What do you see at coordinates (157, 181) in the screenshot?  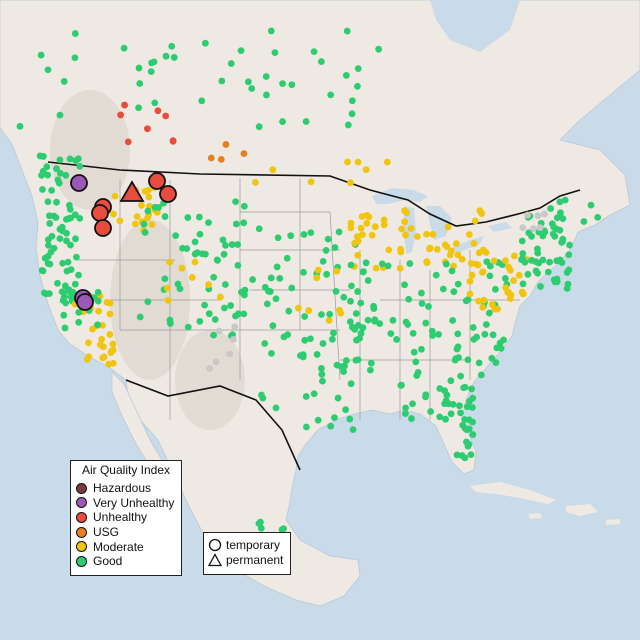 I see `temporary-monitor-marker` at bounding box center [157, 181].